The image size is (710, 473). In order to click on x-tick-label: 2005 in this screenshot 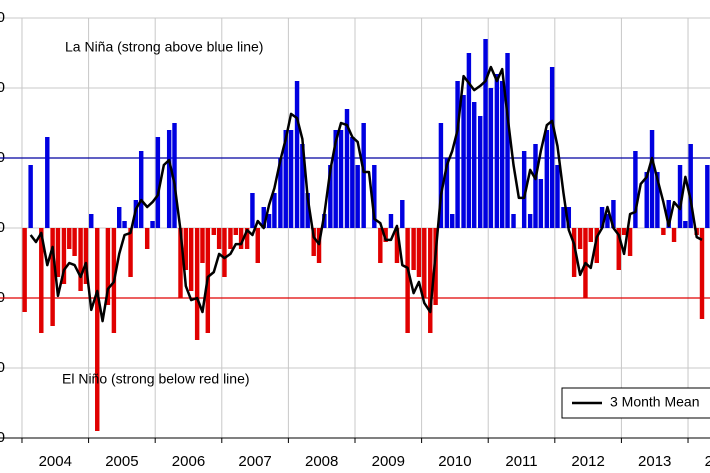, I will do `click(121, 461)`.